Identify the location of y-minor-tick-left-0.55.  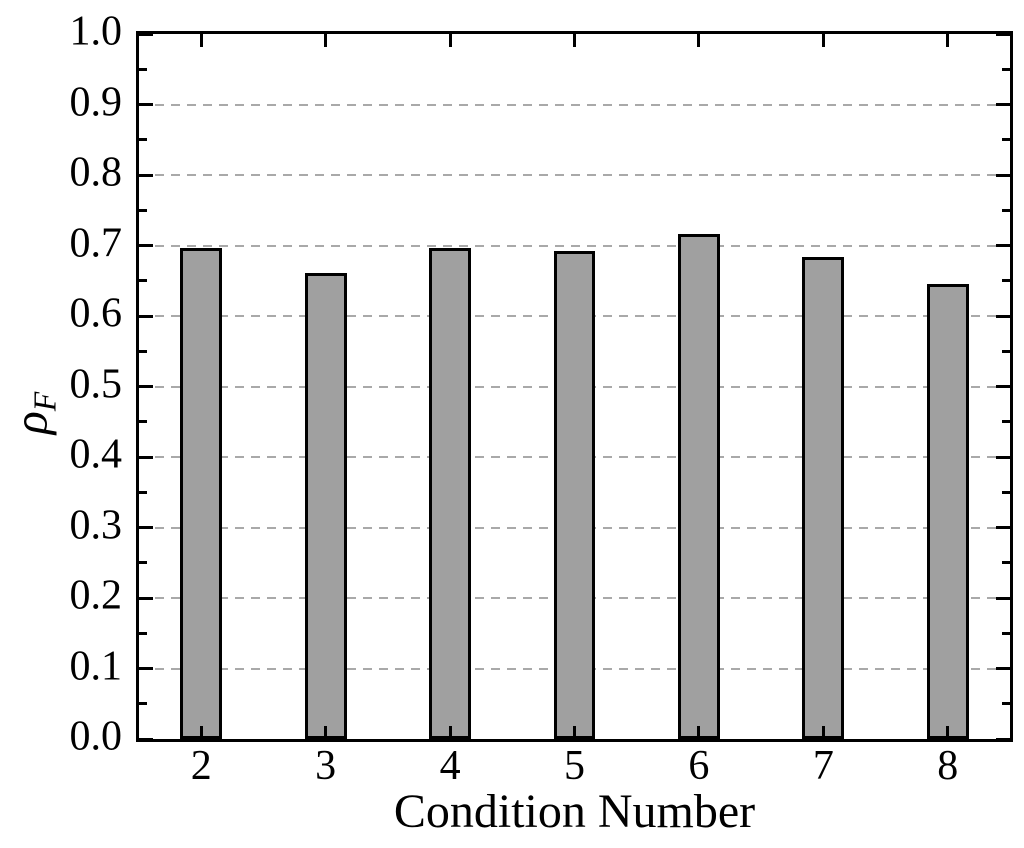
(143, 351).